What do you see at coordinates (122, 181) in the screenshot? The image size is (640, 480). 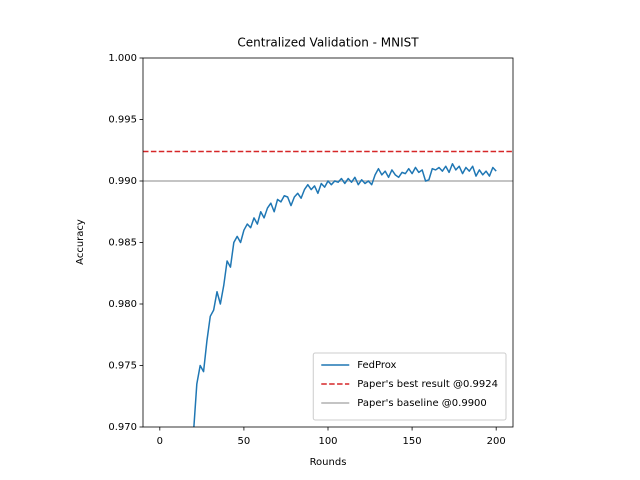 I see `y-tick-label: 0.990` at bounding box center [122, 181].